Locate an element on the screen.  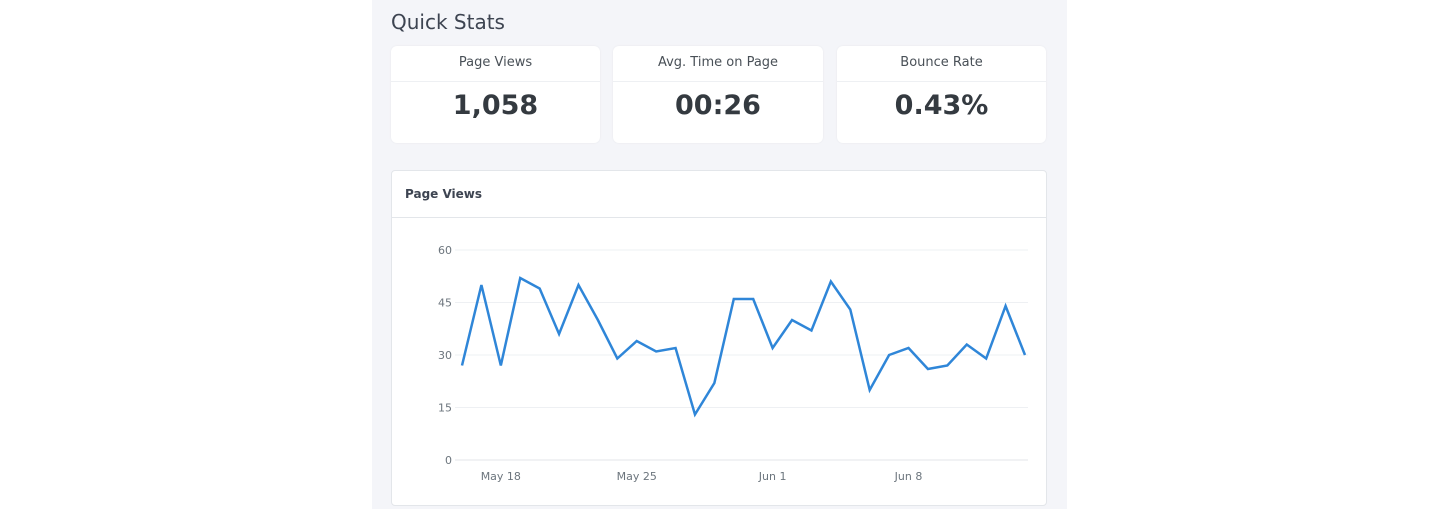
y-tick-label: 30 is located at coordinates (445, 355).